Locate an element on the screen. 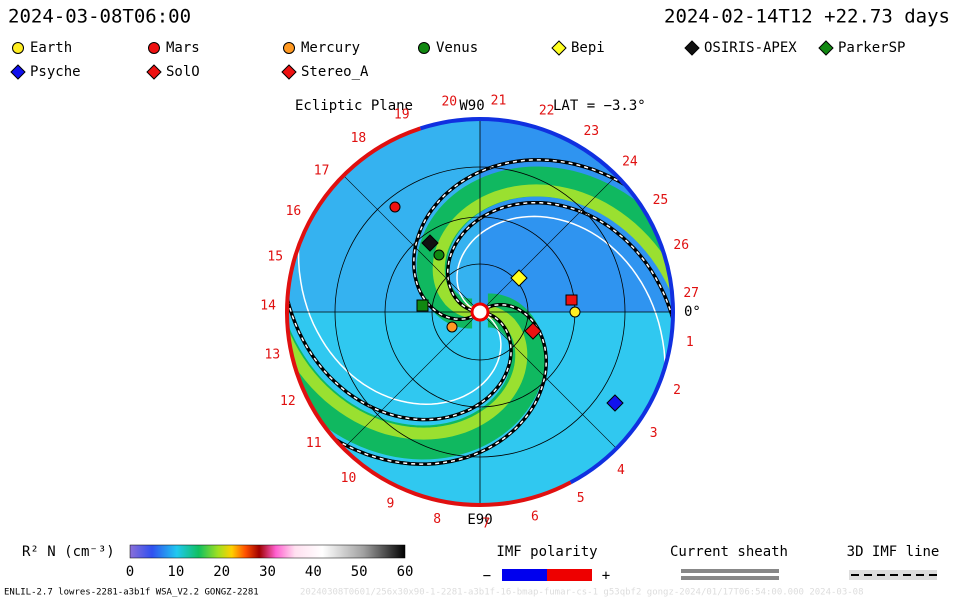  rotation-label: 27 is located at coordinates (691, 293).